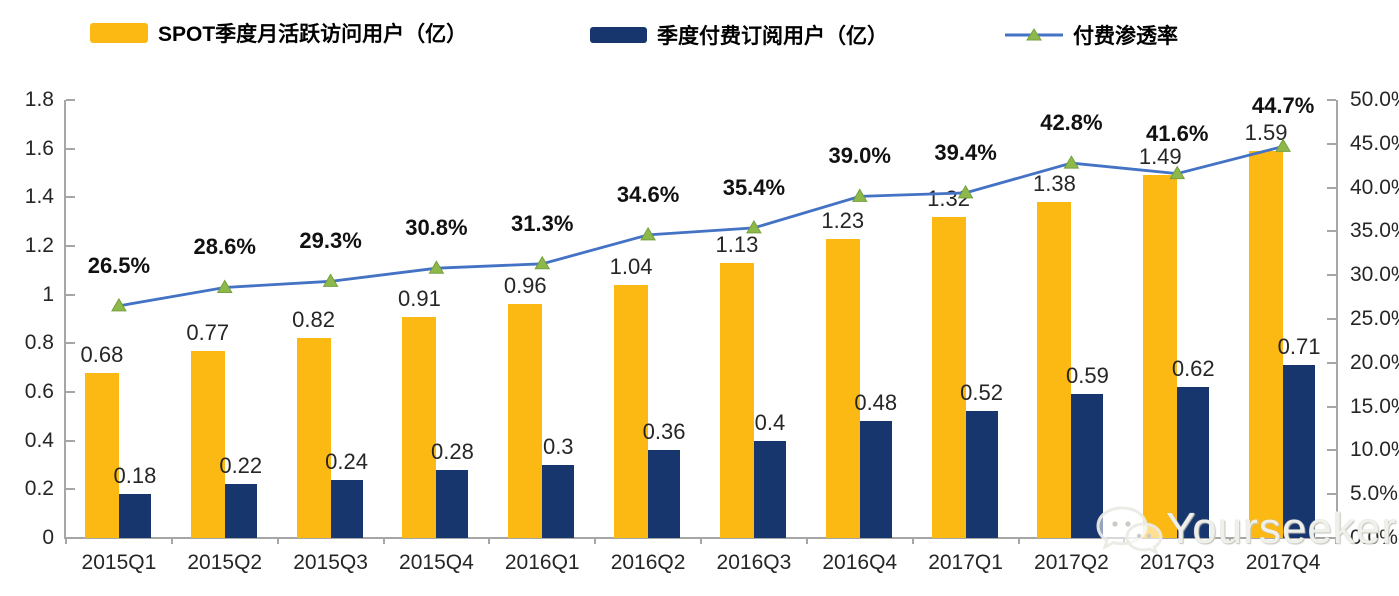 The width and height of the screenshot is (1399, 596). What do you see at coordinates (39, 99) in the screenshot?
I see `left-axis-tick-label: 1.8` at bounding box center [39, 99].